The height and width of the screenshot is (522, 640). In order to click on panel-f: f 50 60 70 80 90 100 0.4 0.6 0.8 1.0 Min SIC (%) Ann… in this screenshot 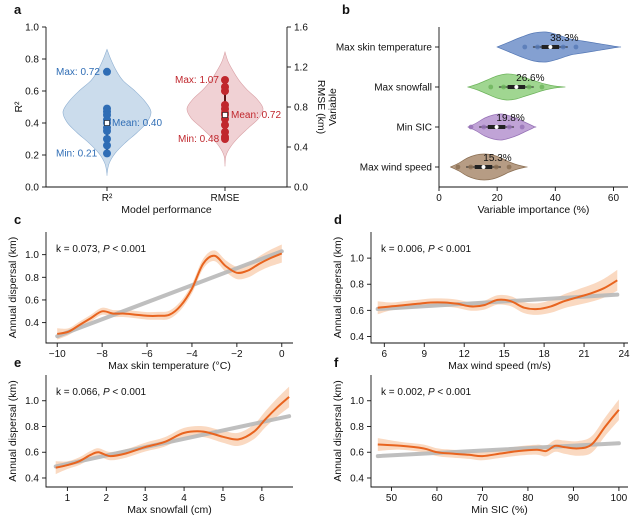, I will do `click(480, 435)`.